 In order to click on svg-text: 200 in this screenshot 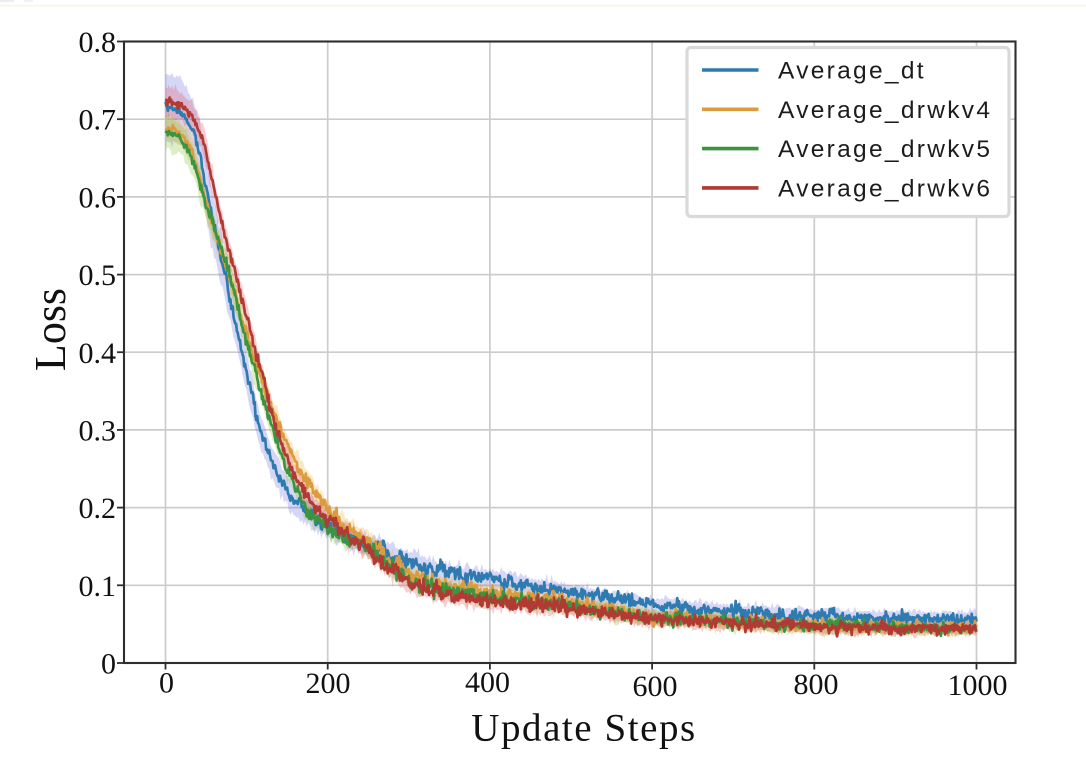, I will do `click(328, 683)`.